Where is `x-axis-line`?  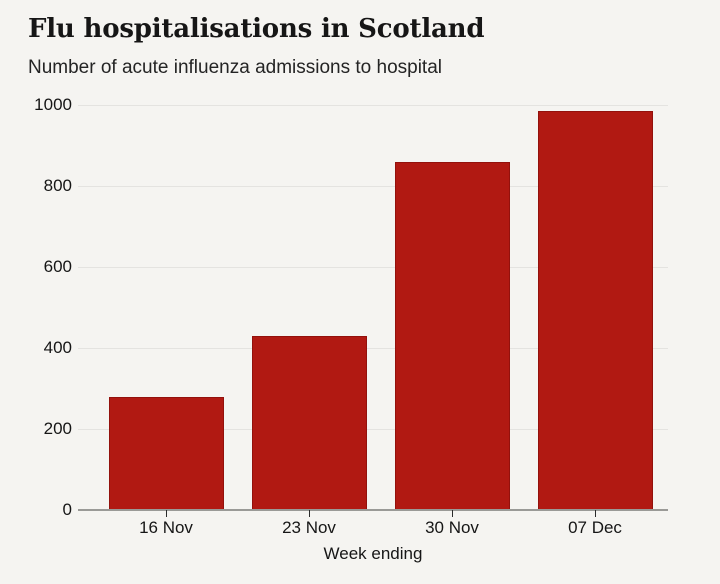 x-axis-line is located at coordinates (373, 510).